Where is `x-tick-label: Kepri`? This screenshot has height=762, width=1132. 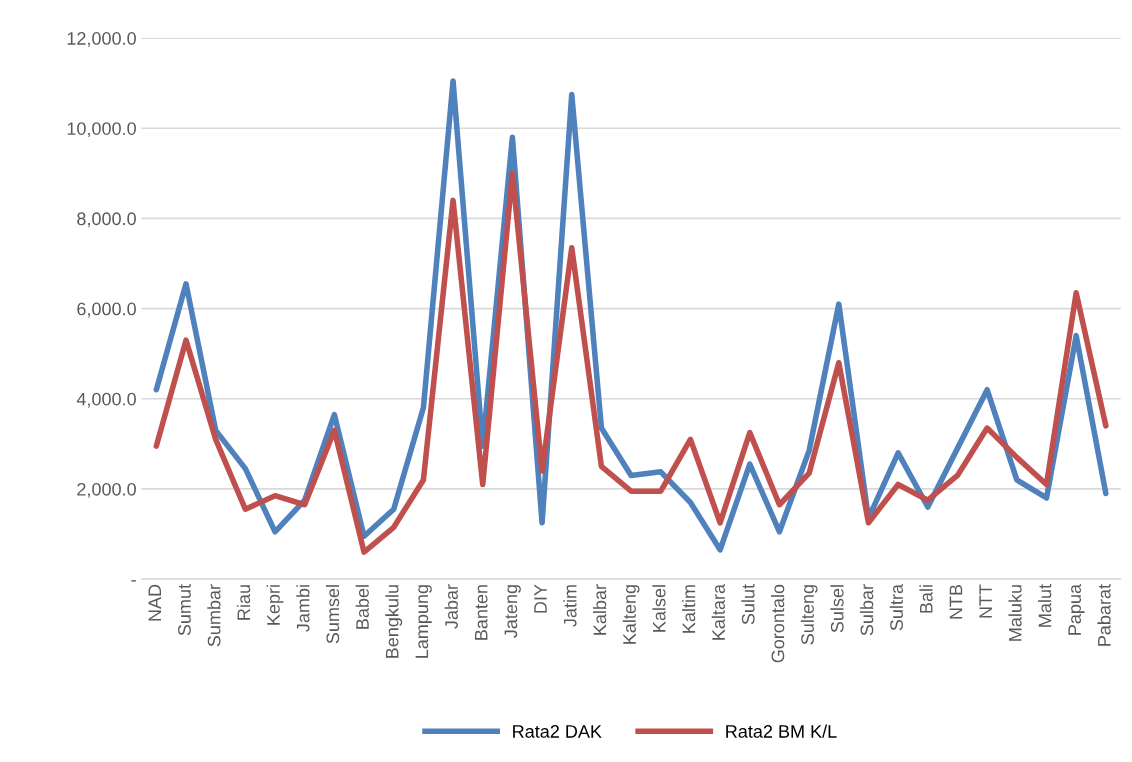
x-tick-label: Kepri is located at coordinates (275, 605).